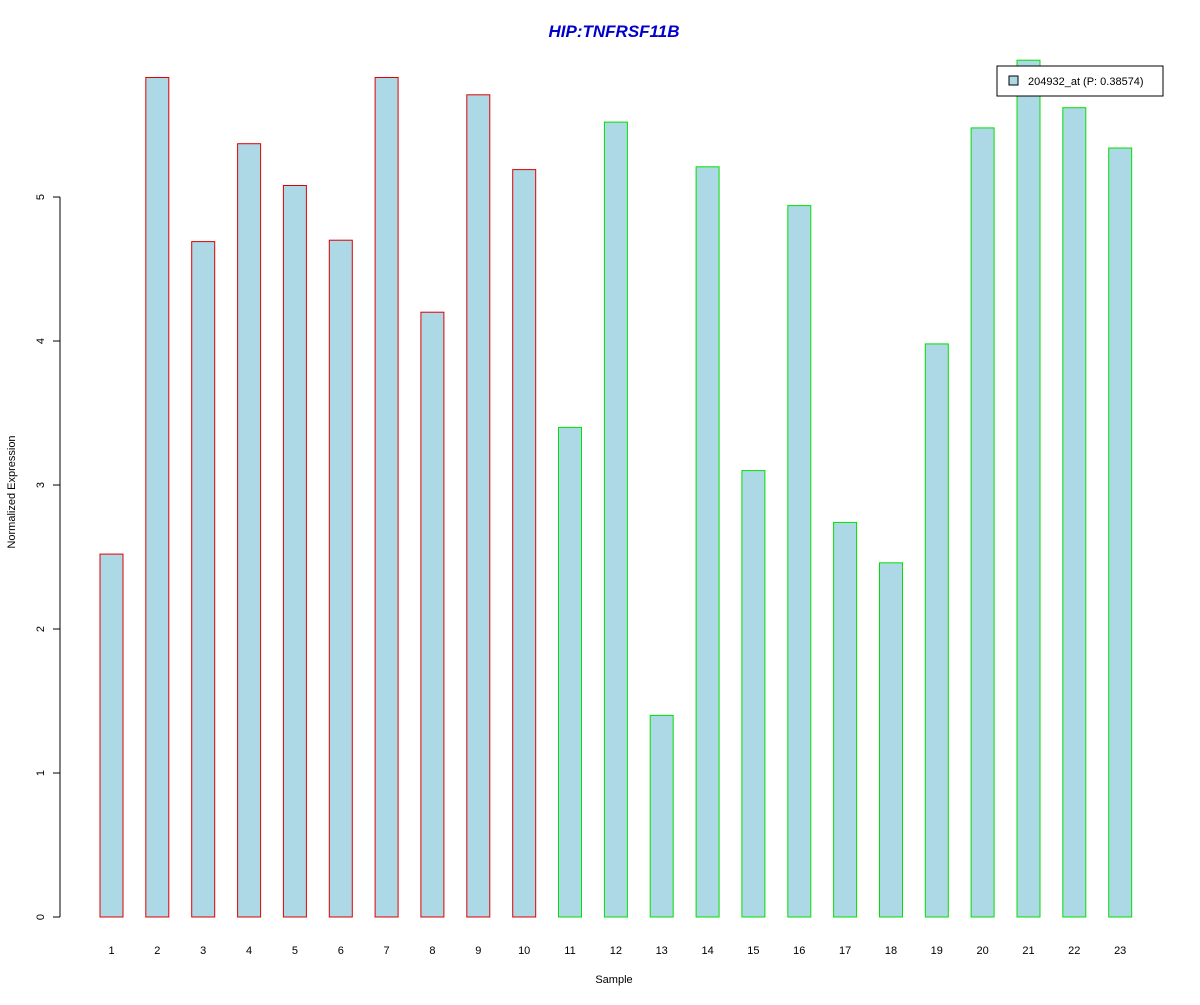 The height and width of the screenshot is (1005, 1200). I want to click on y-tick-label: 1, so click(41, 773).